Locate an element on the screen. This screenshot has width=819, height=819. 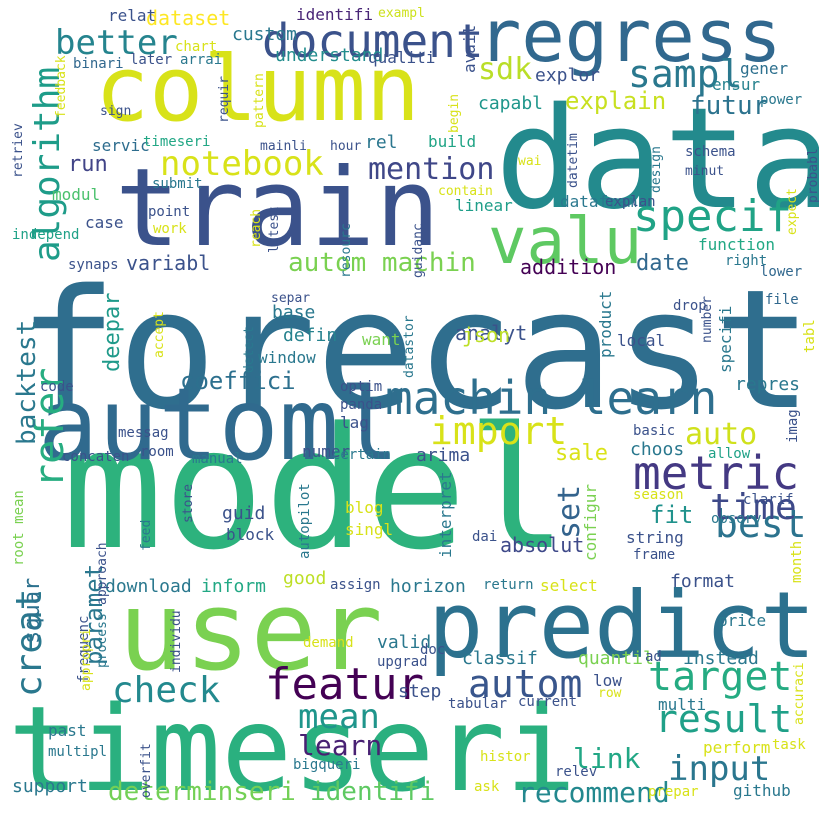
word-125: assign is located at coordinates (355, 585).